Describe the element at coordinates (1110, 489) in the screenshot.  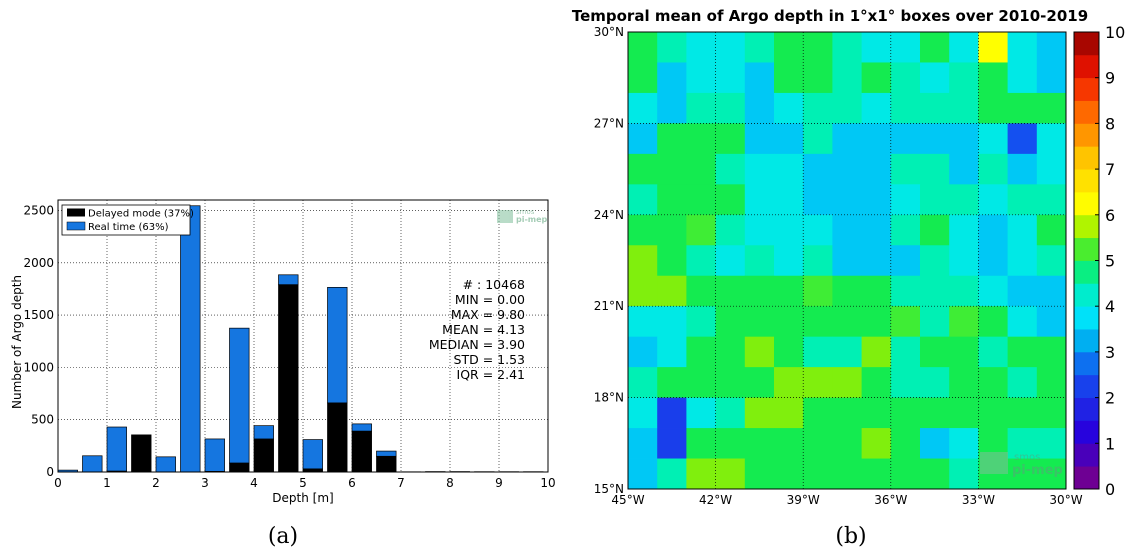
I see `colorbar-tick-label: 0` at that location.